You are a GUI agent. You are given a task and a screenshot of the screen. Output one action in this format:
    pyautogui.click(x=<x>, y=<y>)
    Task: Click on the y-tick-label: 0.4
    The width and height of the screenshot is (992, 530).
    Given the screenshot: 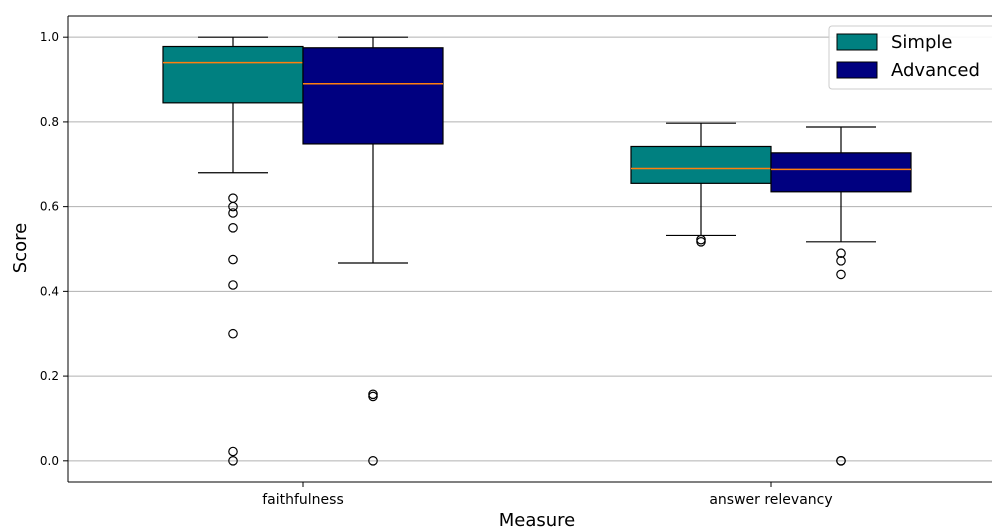 What is the action you would take?
    pyautogui.click(x=49, y=291)
    